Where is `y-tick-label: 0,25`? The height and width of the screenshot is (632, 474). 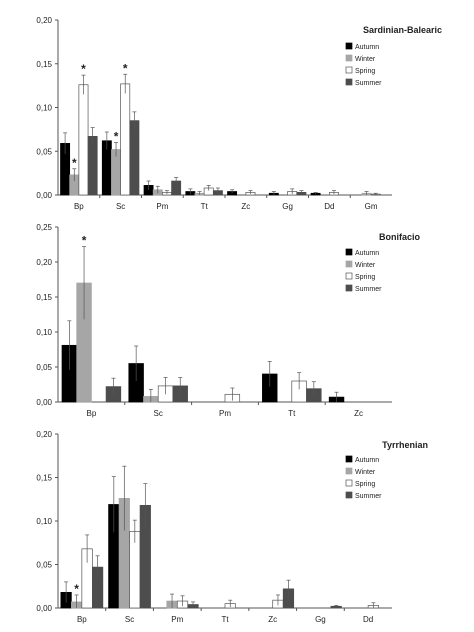
y-tick-label: 0,25 is located at coordinates (44, 227).